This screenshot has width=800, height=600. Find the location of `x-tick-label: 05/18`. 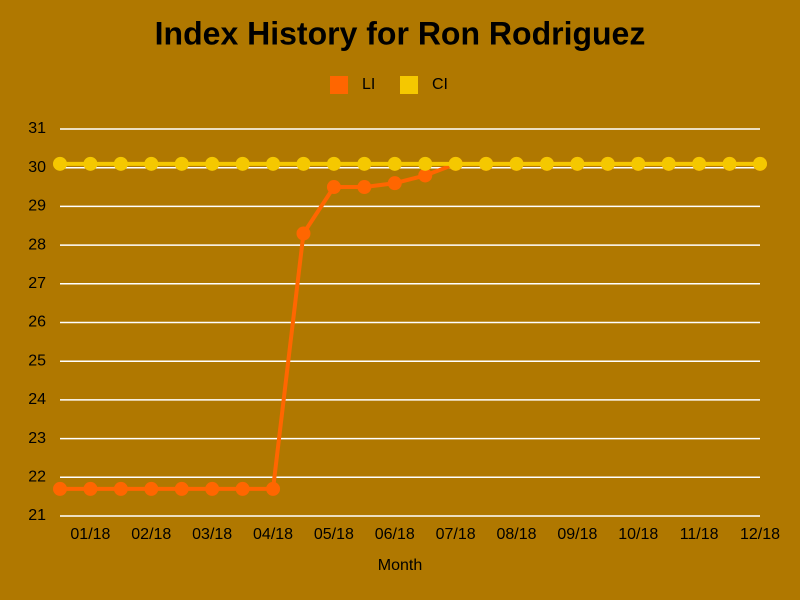

x-tick-label: 05/18 is located at coordinates (334, 534).